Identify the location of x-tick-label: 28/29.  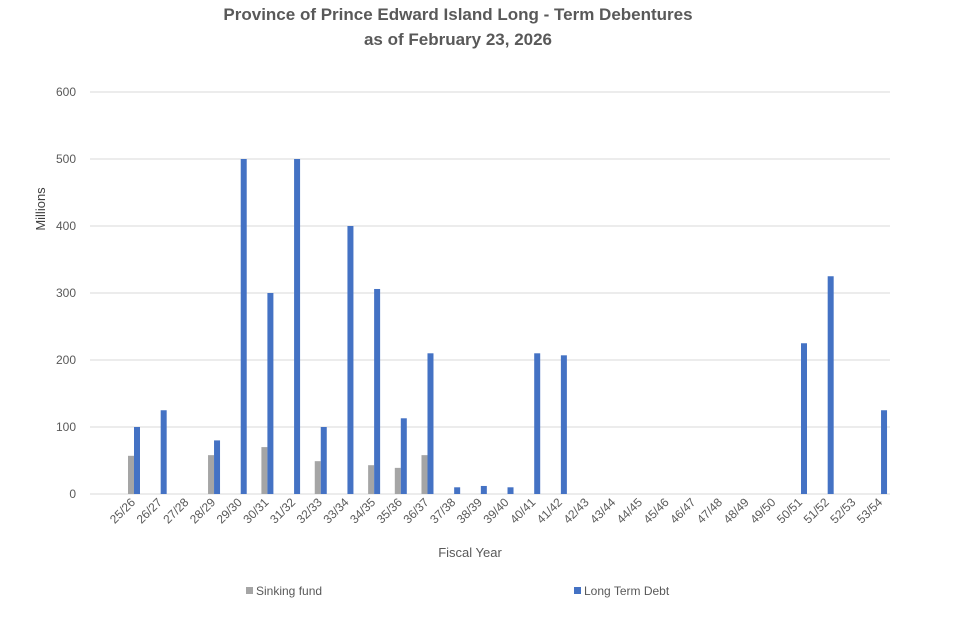
(202, 510).